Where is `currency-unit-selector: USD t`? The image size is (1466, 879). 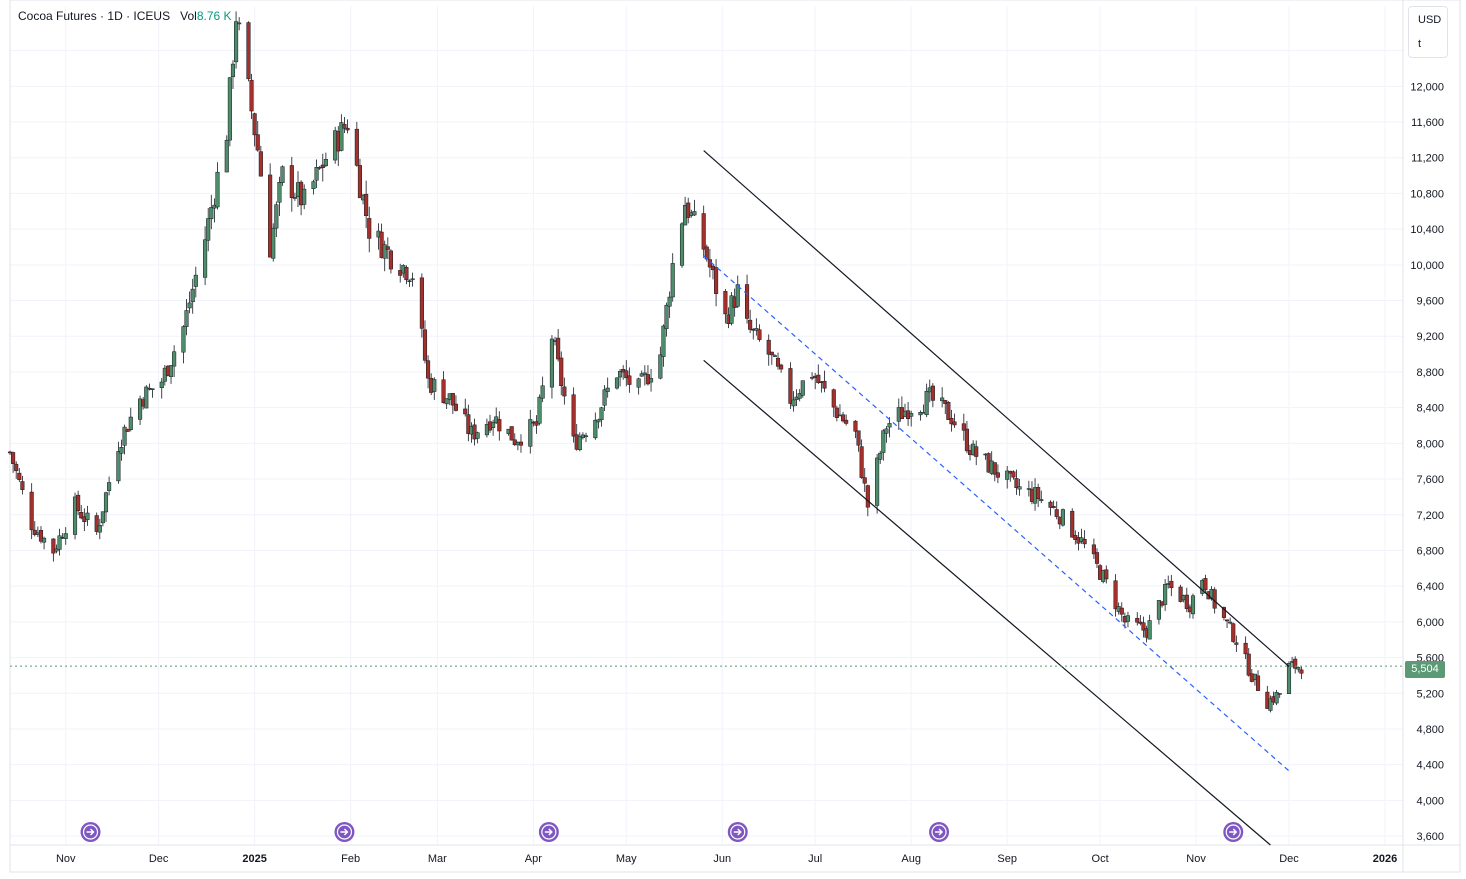 currency-unit-selector: USD t is located at coordinates (1428, 32).